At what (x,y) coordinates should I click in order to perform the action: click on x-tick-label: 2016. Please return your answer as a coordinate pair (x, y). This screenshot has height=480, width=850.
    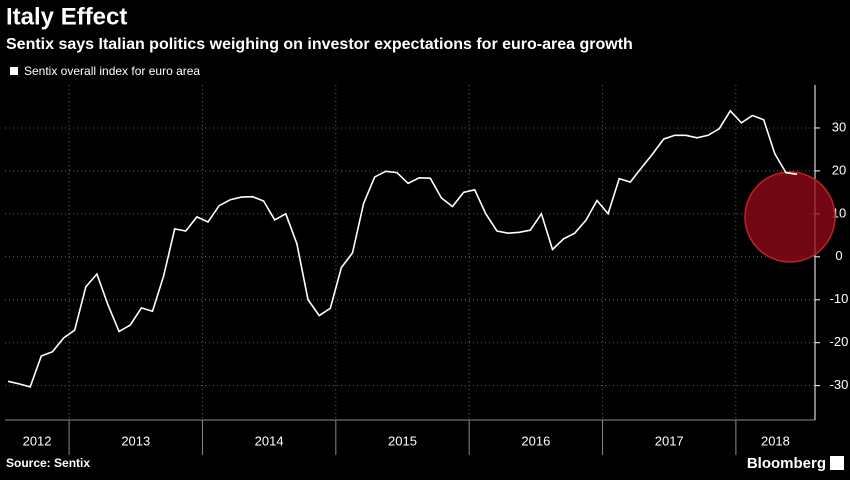
    Looking at the image, I should click on (535, 440).